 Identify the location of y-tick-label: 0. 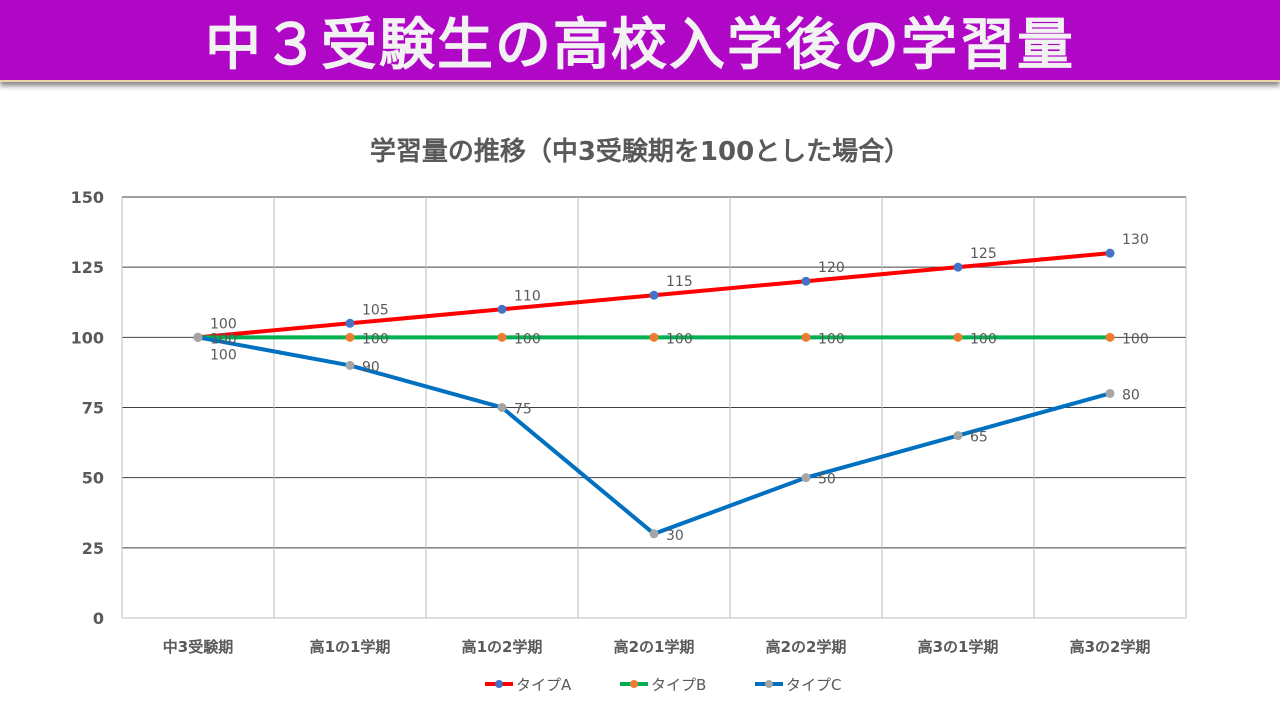
(98, 618).